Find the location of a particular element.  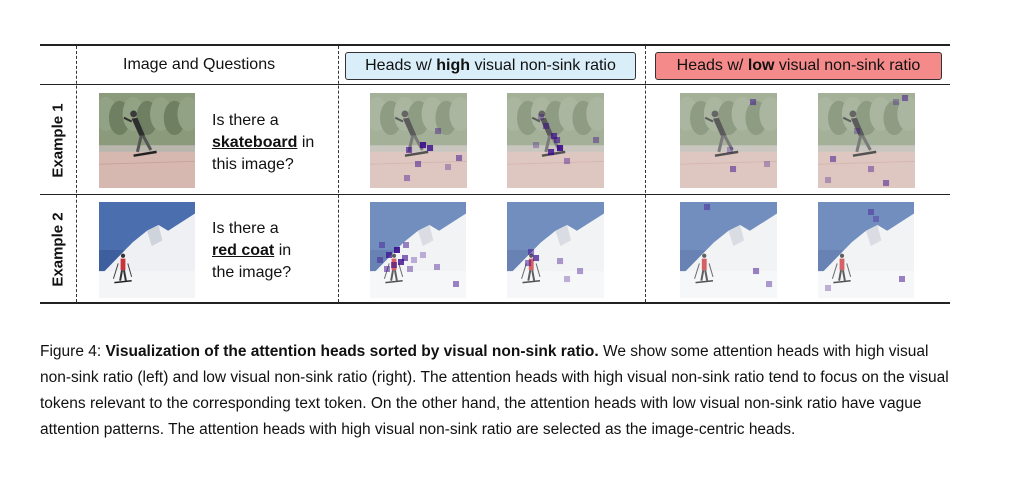

question-keyword: red coat is located at coordinates (243, 250).